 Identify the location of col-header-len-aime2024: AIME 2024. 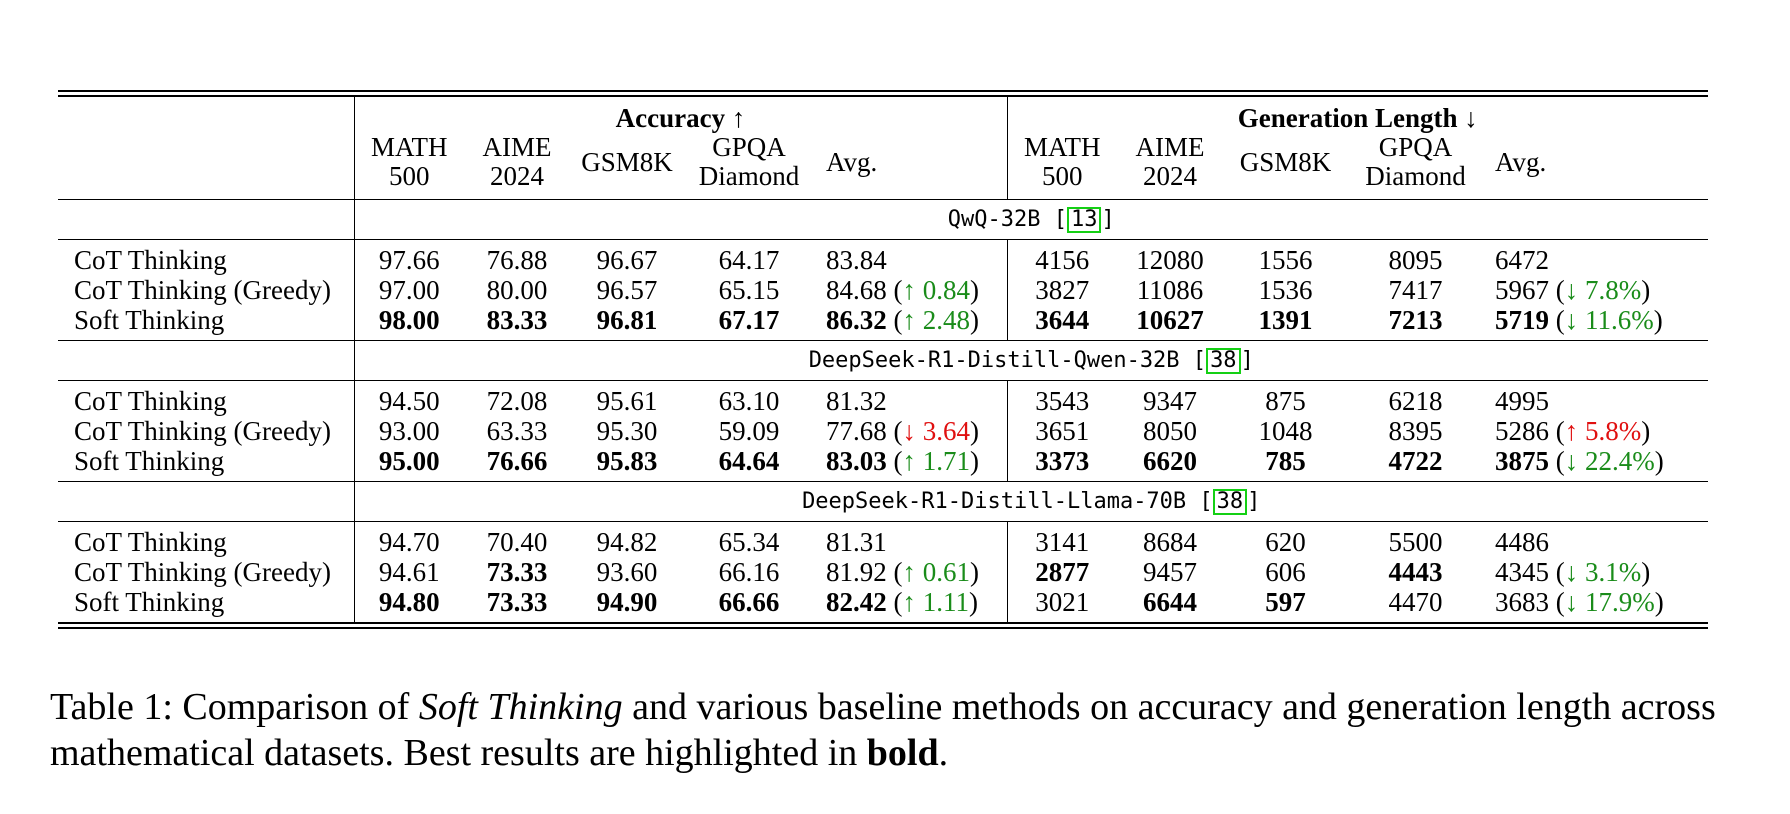
(1170, 161).